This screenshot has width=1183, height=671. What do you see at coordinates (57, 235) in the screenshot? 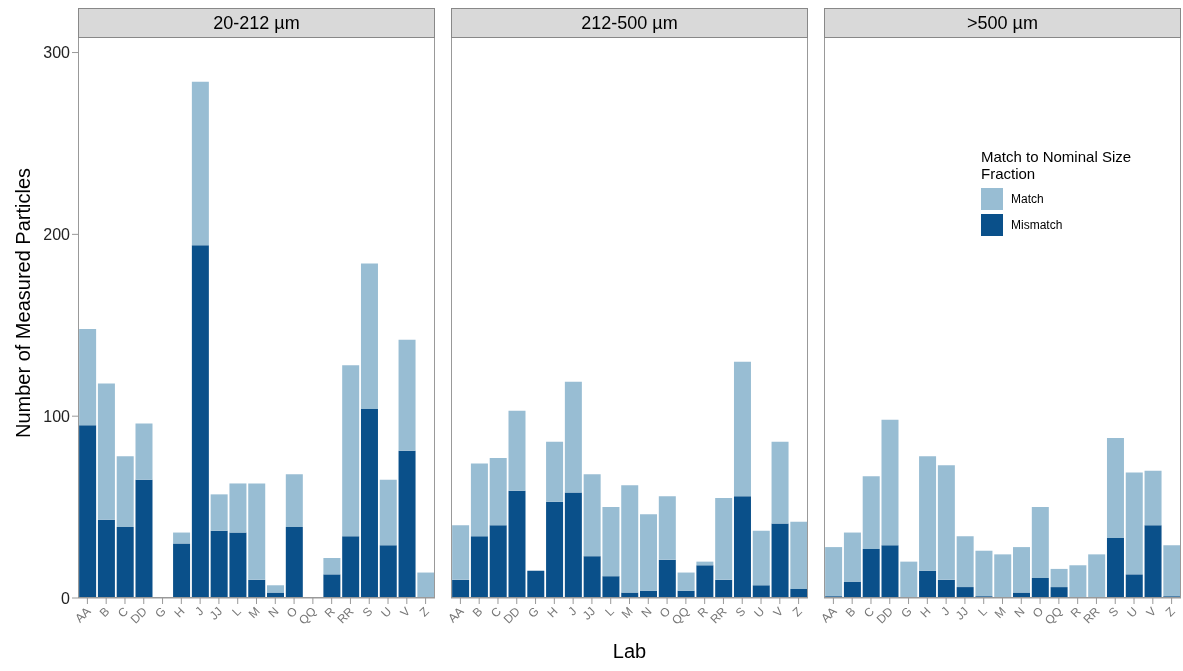
I see `y-tick-label: 200` at bounding box center [57, 235].